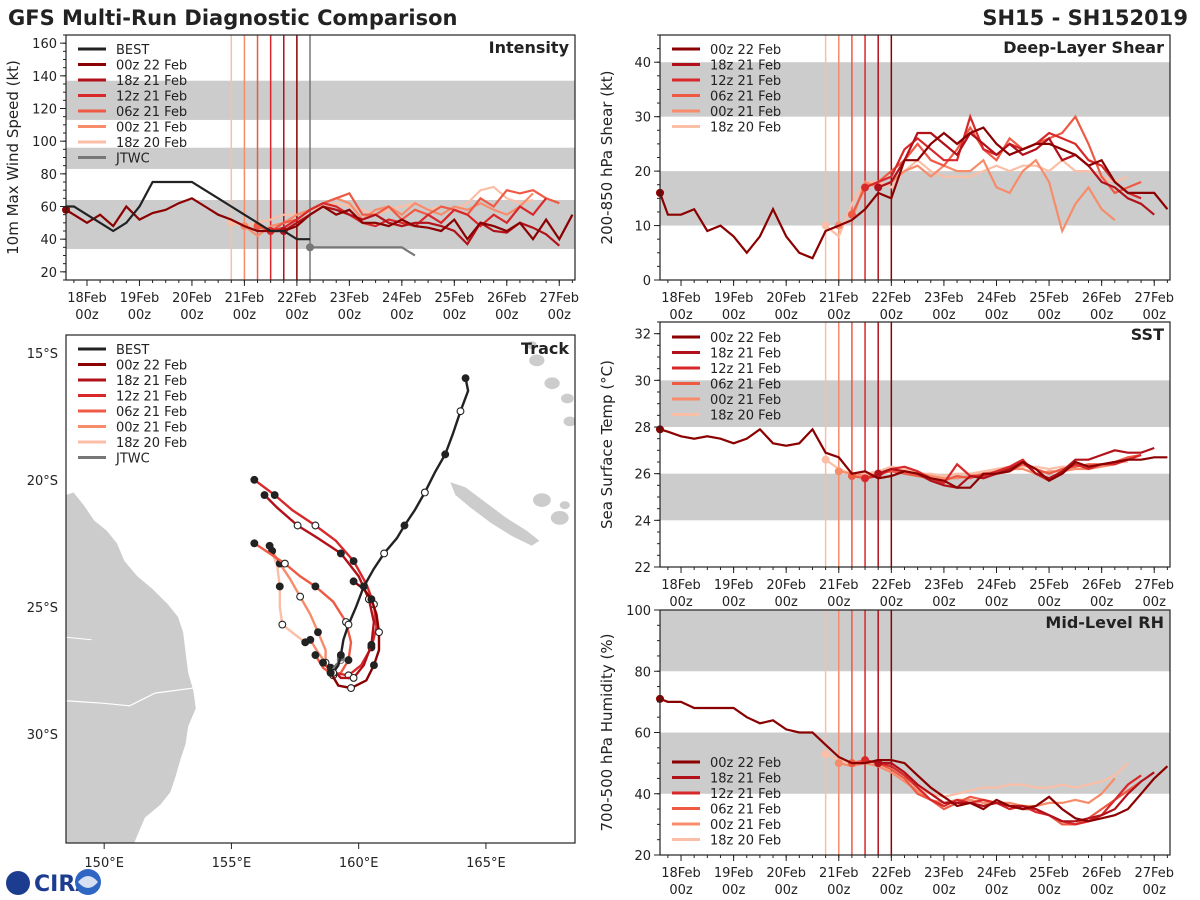 Image resolution: width=1200 pixels, height=900 pixels. Describe the element at coordinates (13, 157) in the screenshot. I see `intensity-ylabel: 10m Max Wind Speed (kt)` at that location.